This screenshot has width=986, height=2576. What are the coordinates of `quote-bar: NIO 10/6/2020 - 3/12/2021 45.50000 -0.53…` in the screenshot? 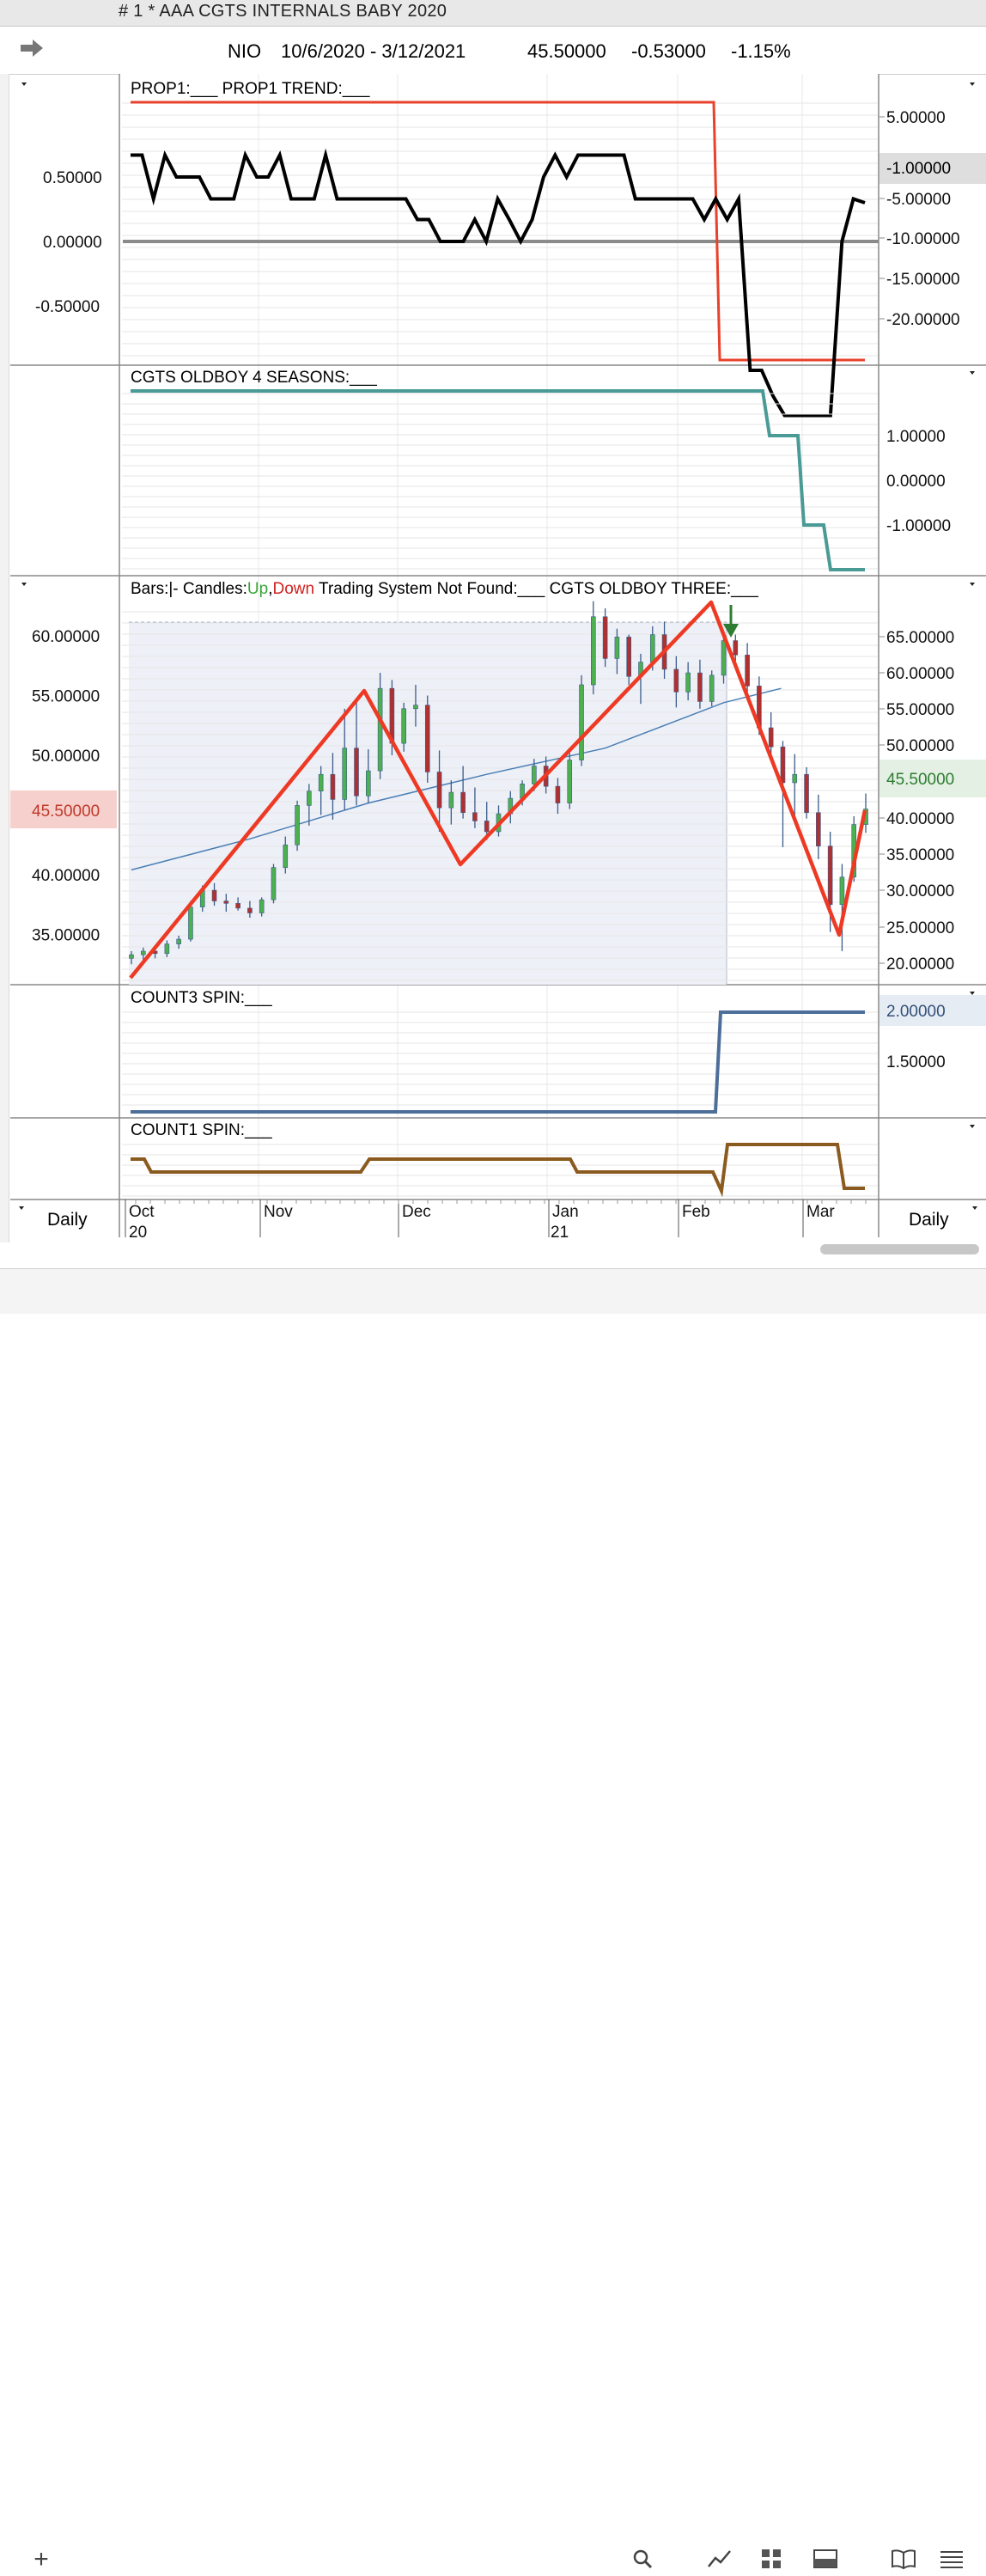 It's located at (493, 51).